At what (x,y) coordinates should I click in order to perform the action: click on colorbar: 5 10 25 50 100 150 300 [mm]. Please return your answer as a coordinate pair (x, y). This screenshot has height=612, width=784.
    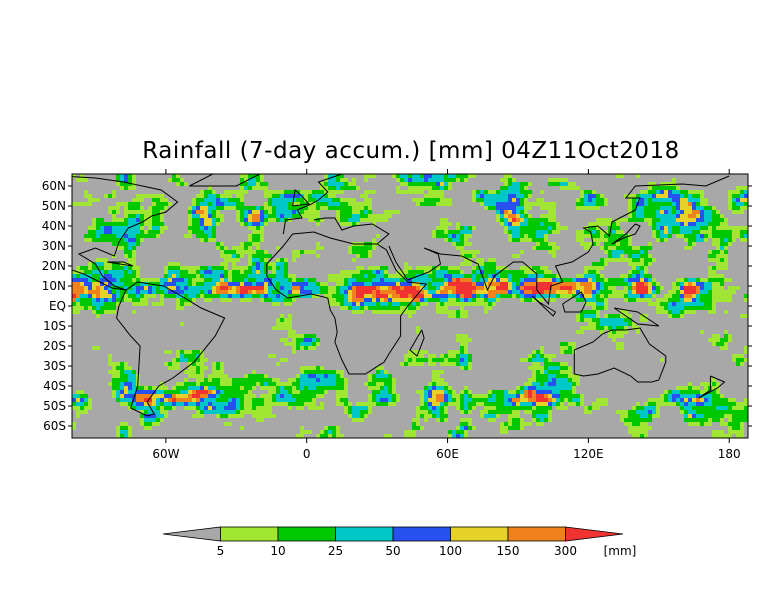
    Looking at the image, I should click on (399, 542).